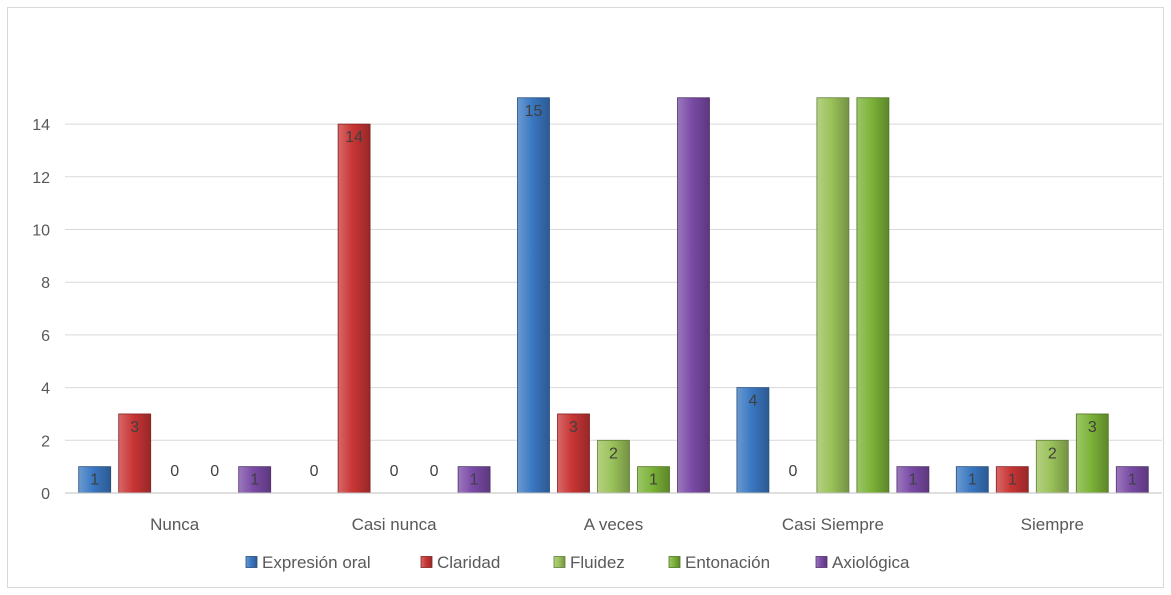  What do you see at coordinates (1052, 524) in the screenshot?
I see `category-label: Siempre` at bounding box center [1052, 524].